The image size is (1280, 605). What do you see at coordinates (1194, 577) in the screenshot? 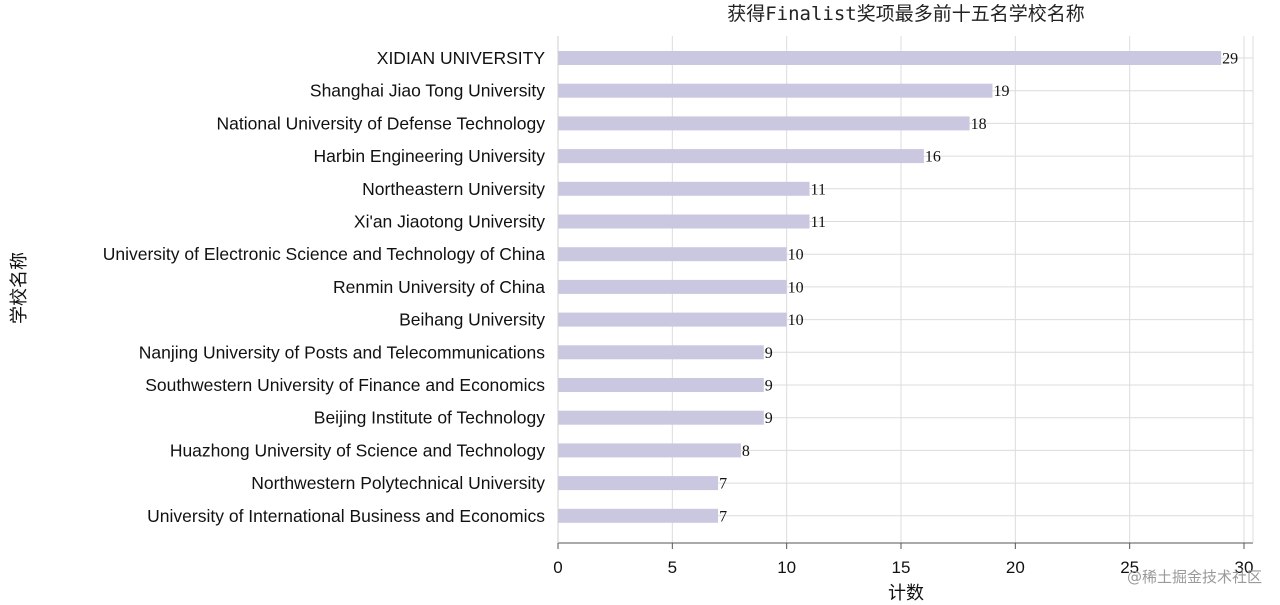
I see `watermark: @稀土掘金技术社区` at bounding box center [1194, 577].